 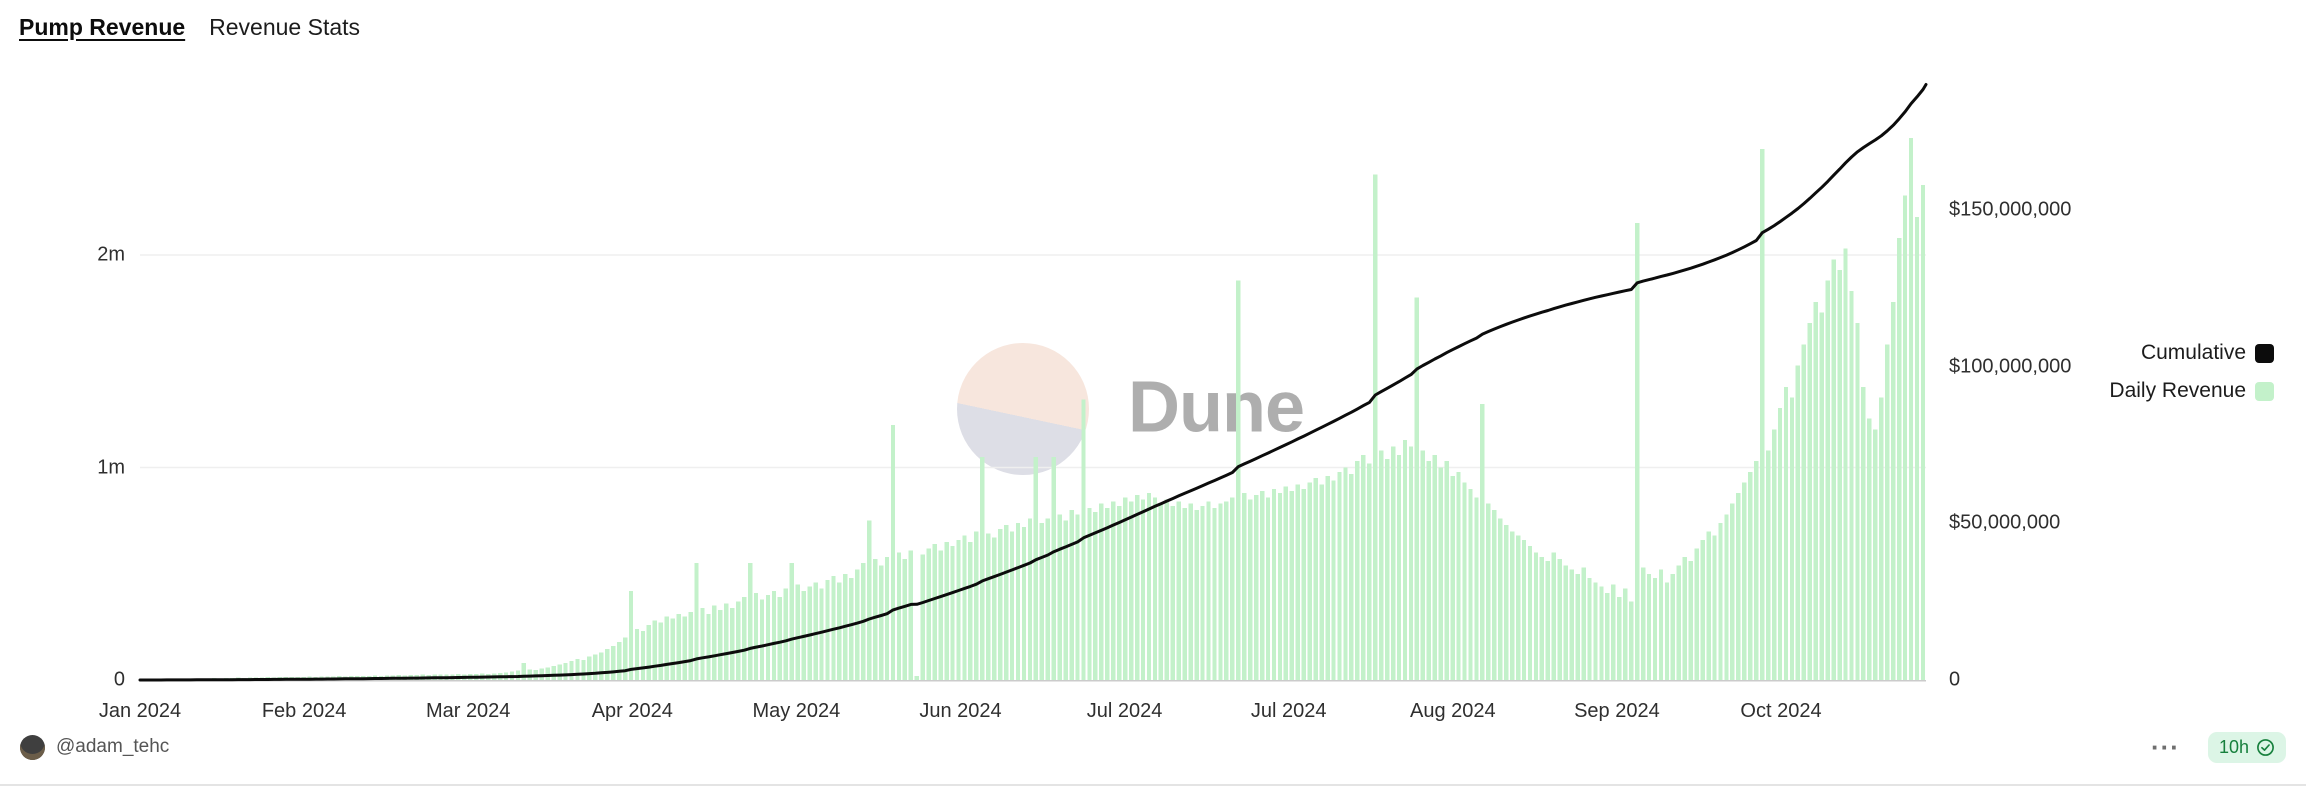 I want to click on legend-item-daily-revenue: Daily Revenue, so click(x=2191, y=391).